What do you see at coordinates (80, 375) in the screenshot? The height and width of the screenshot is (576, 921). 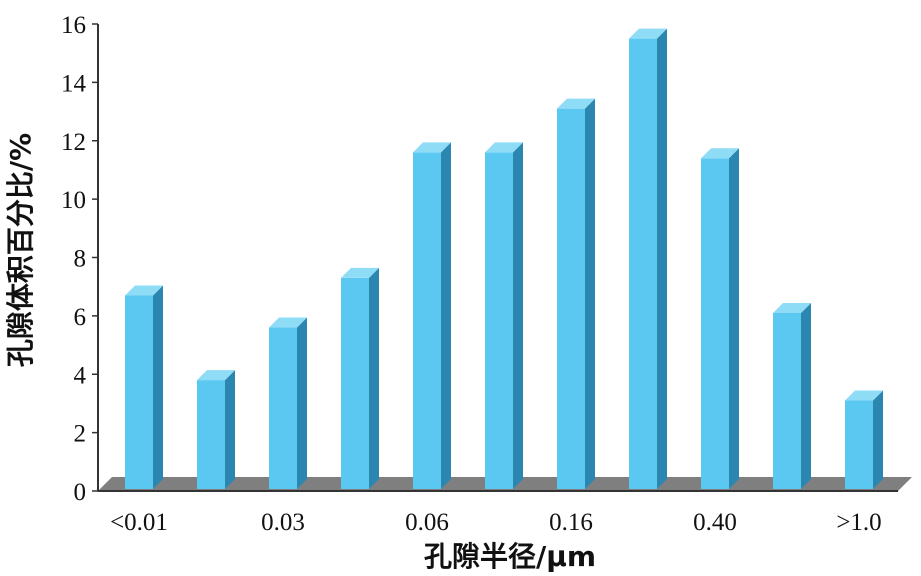 I see `y-tick-label: 4` at bounding box center [80, 375].